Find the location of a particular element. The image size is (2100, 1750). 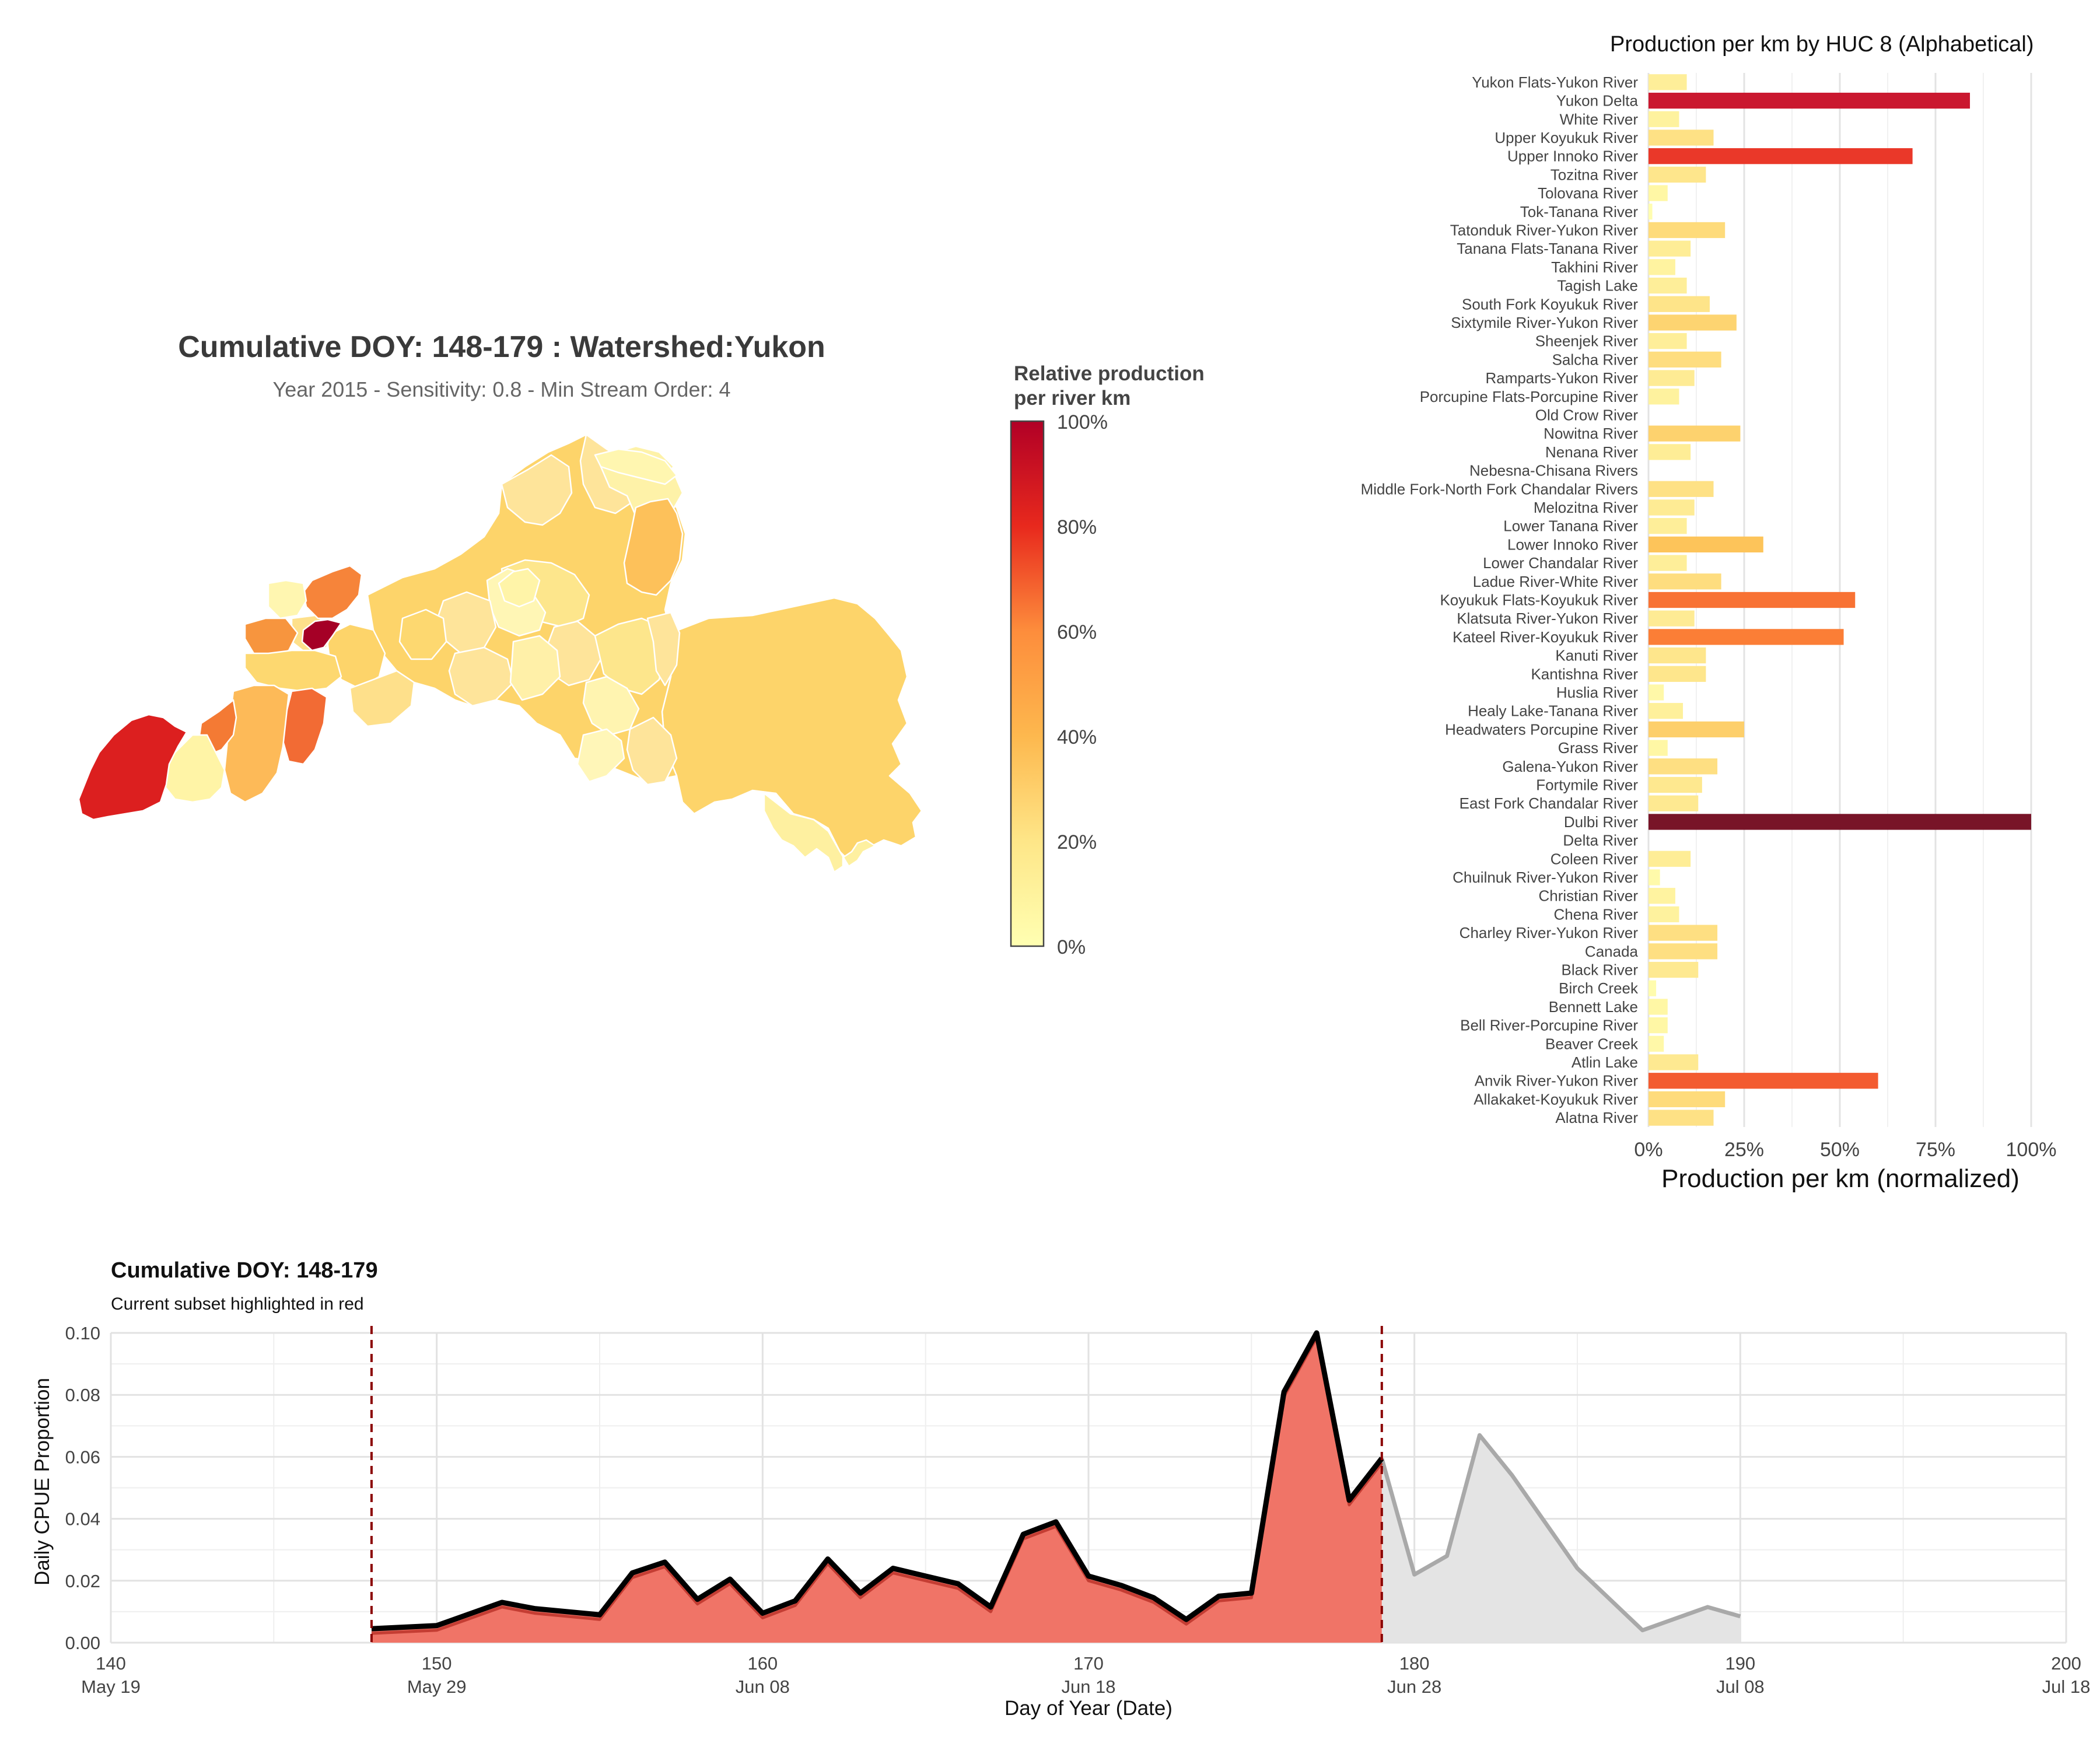

legend-title-line2: per river km is located at coordinates (1072, 398).